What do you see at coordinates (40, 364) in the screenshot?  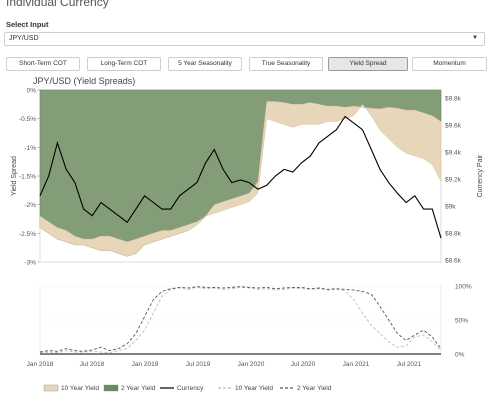 I see `x-tick-label: Jan 2018` at bounding box center [40, 364].